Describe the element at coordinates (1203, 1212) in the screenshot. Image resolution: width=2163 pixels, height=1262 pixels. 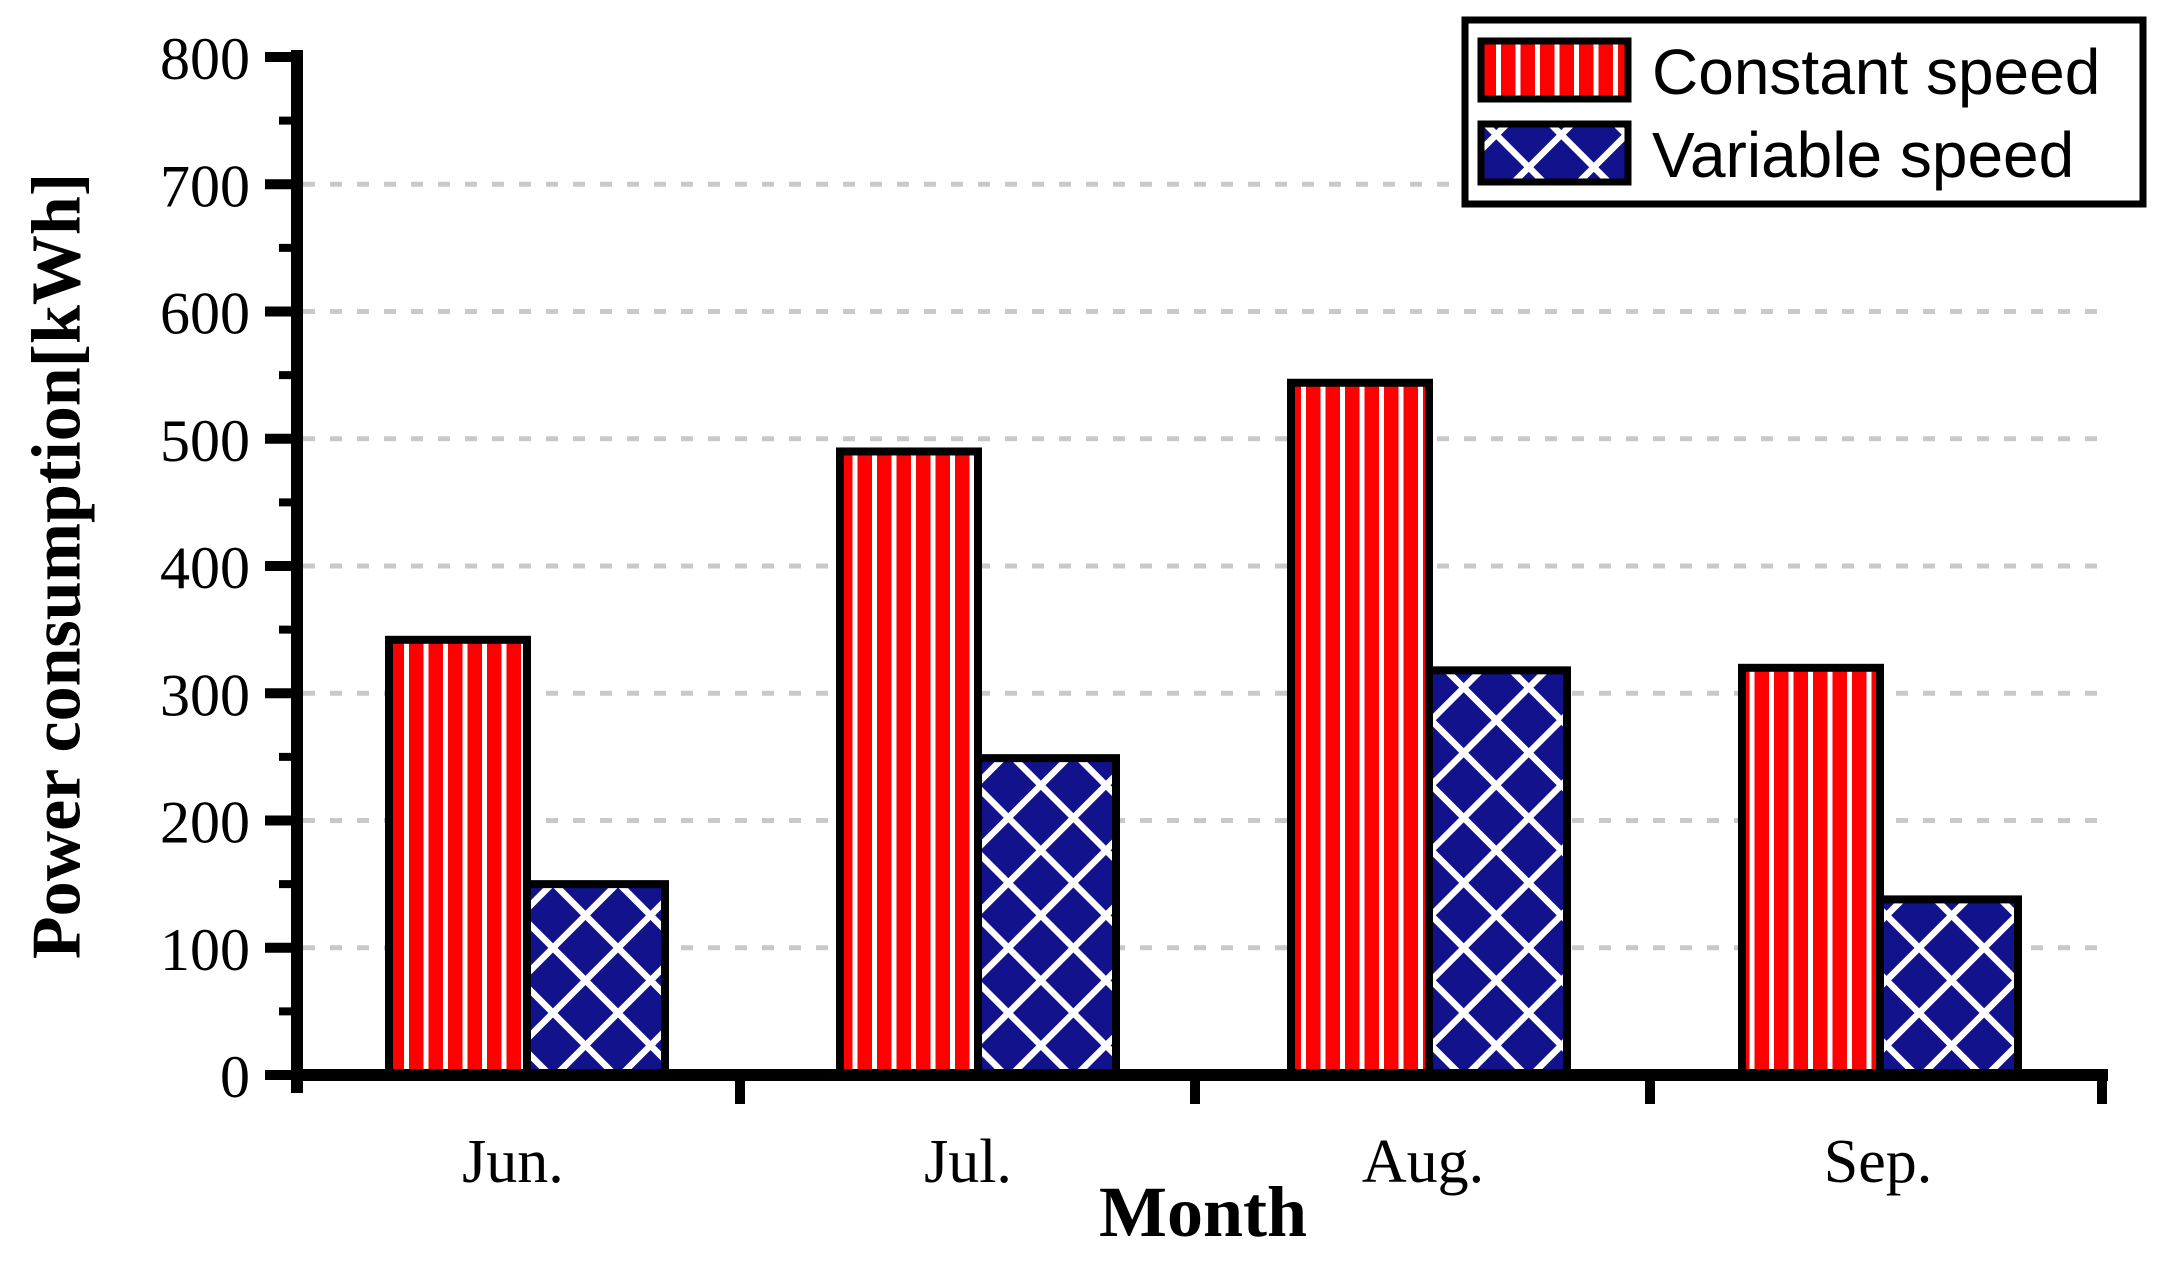
I see `x-axis-title: Month` at that location.